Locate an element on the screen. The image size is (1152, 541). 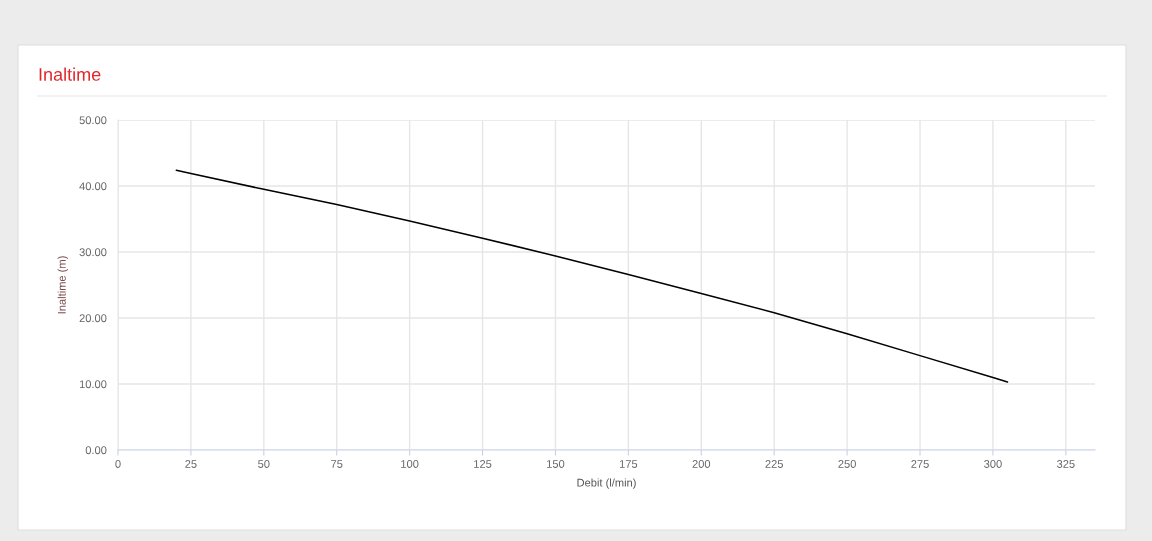
x-tick-label: 25 is located at coordinates (191, 464).